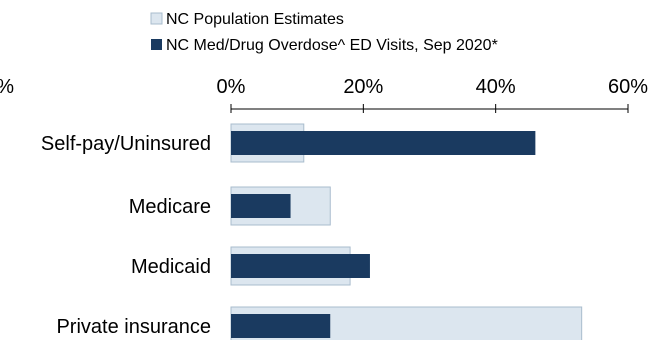  I want to click on category-label: Private insurance, so click(133, 327).